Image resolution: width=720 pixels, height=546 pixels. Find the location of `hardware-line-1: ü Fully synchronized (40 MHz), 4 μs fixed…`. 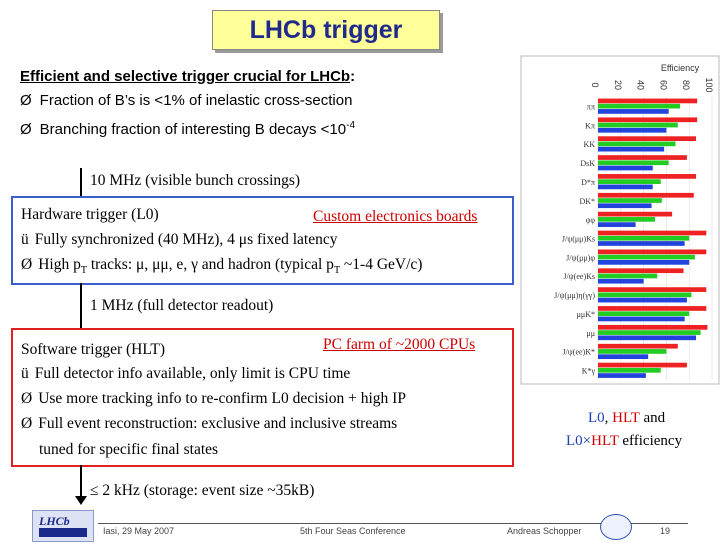

hardware-line-1: ü Fully synchronized (40 MHz), 4 μs fixed… is located at coordinates (179, 239).